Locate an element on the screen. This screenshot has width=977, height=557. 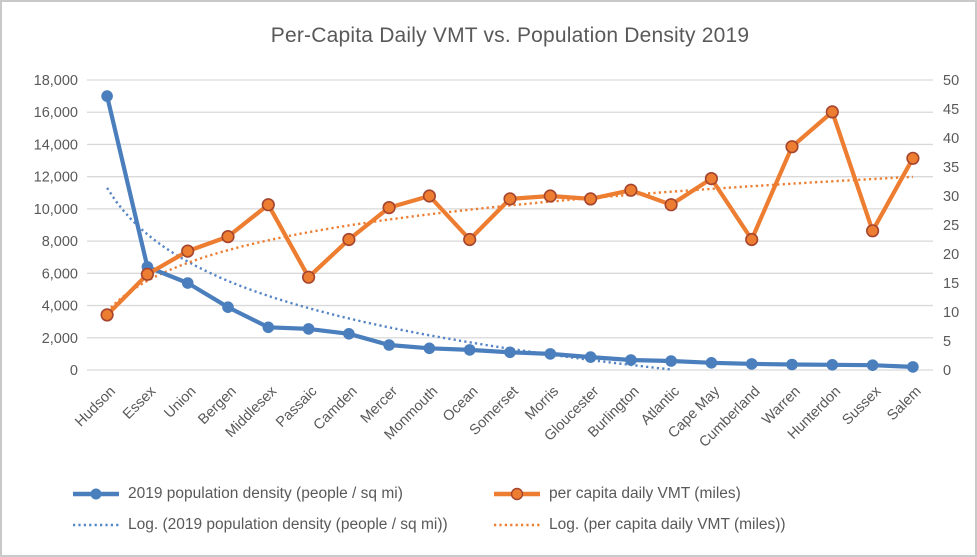
y-axis-left-tick-label: 16,000 is located at coordinates (56, 113).